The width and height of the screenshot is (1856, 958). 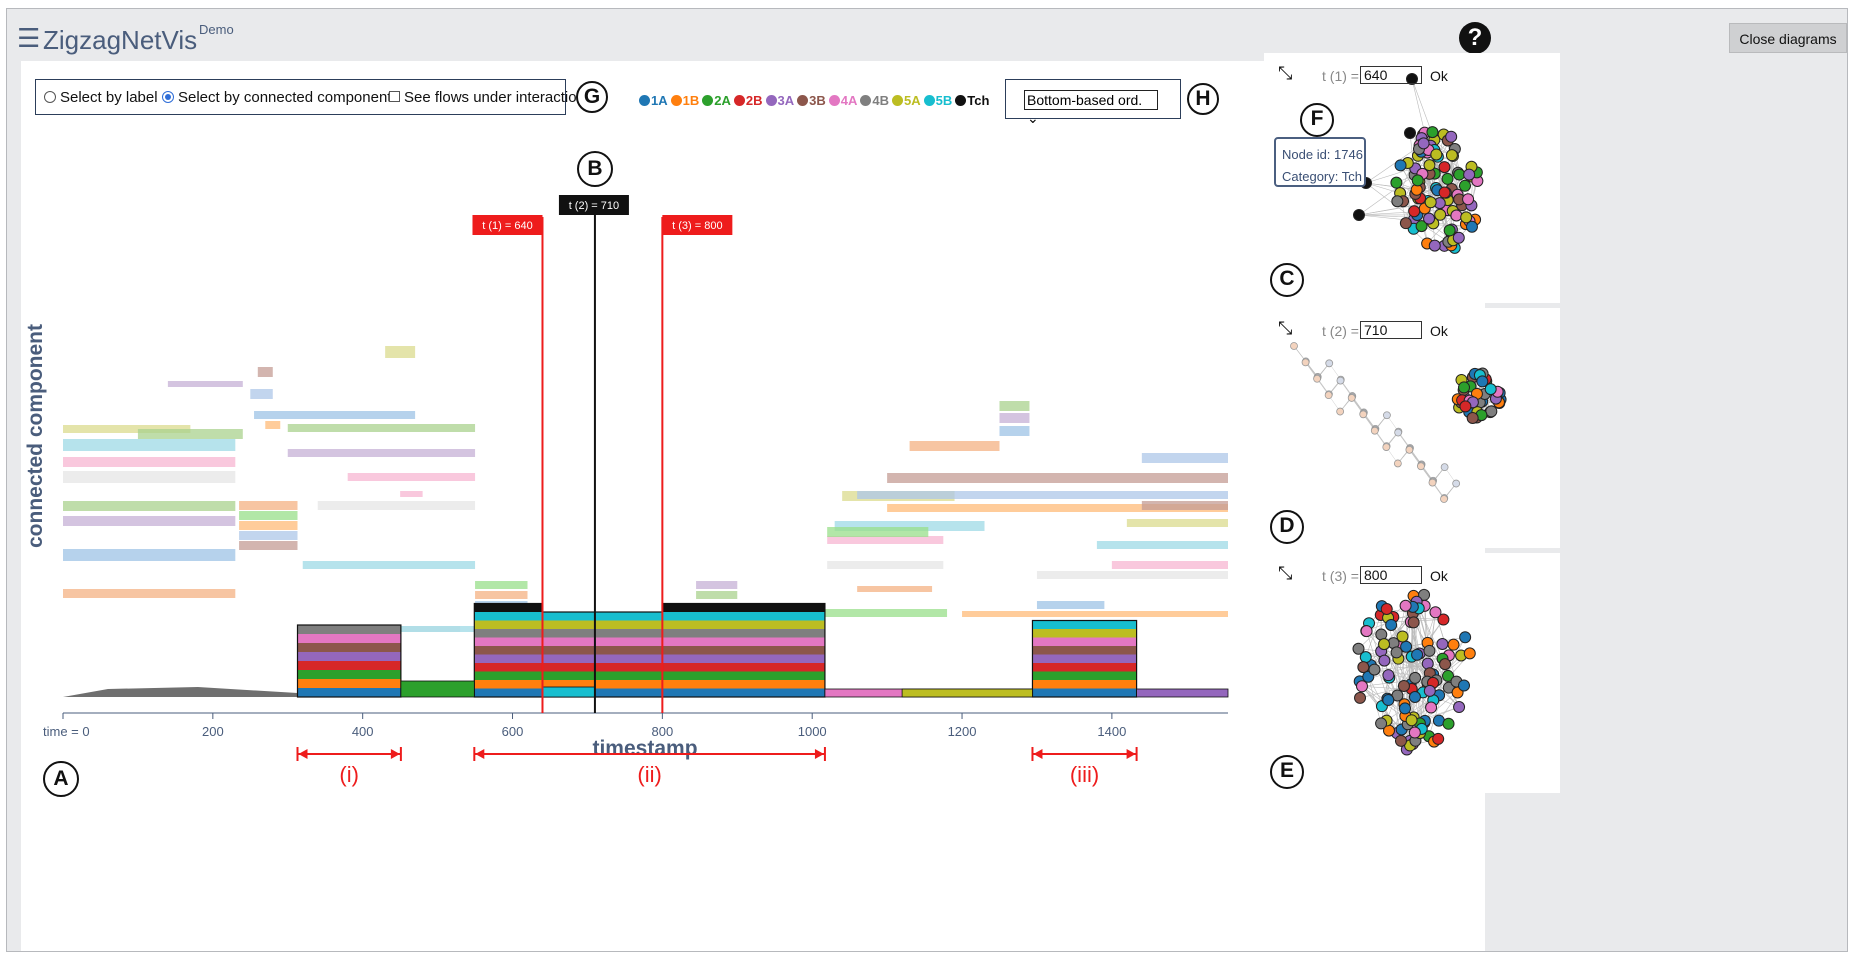 I want to click on legend-item-3a: 3A, so click(x=779, y=100).